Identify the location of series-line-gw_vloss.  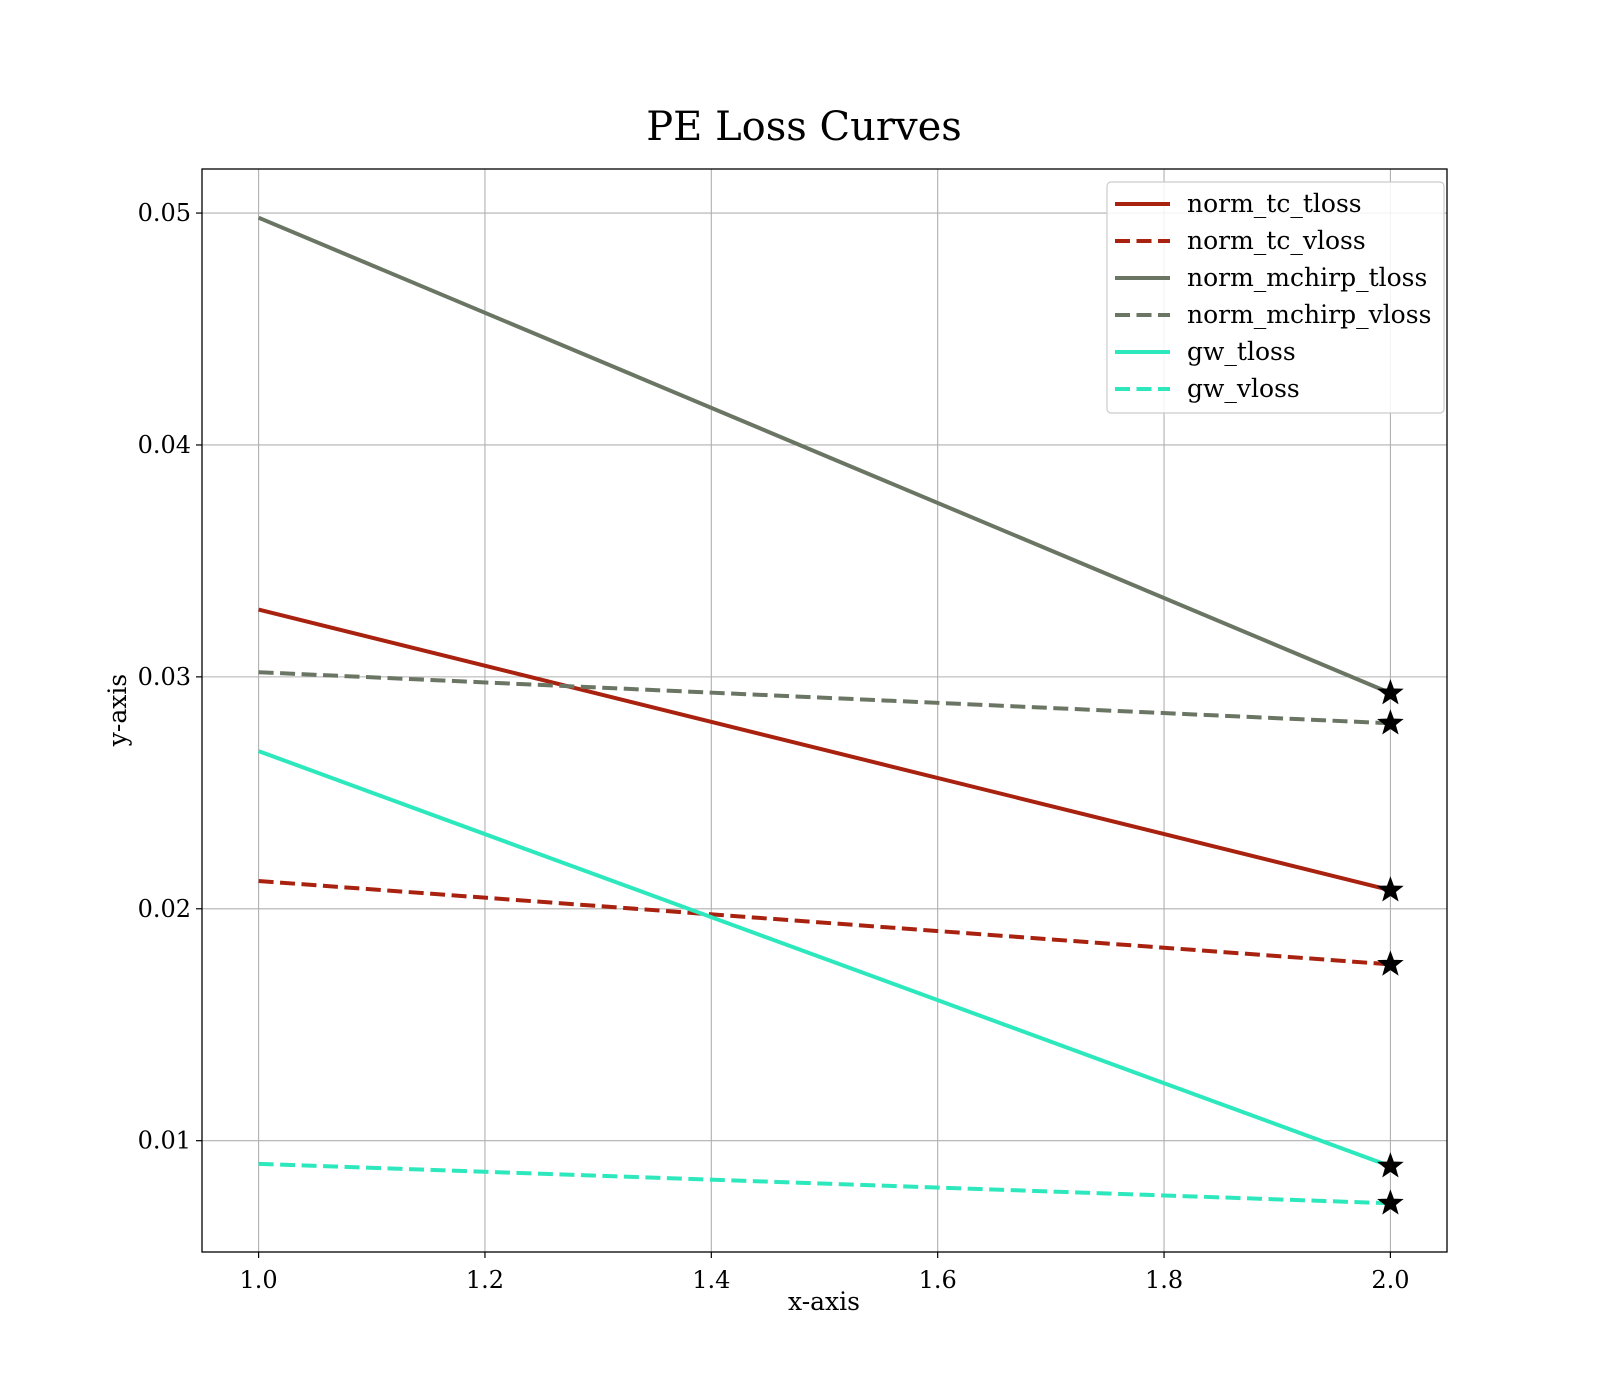
(824, 1183).